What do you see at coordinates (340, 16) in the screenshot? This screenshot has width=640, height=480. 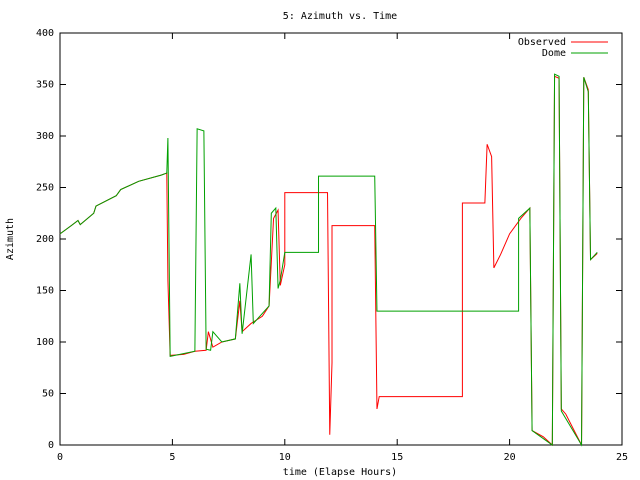 I see `chart-title: 5: Azimuth vs. Time` at bounding box center [340, 16].